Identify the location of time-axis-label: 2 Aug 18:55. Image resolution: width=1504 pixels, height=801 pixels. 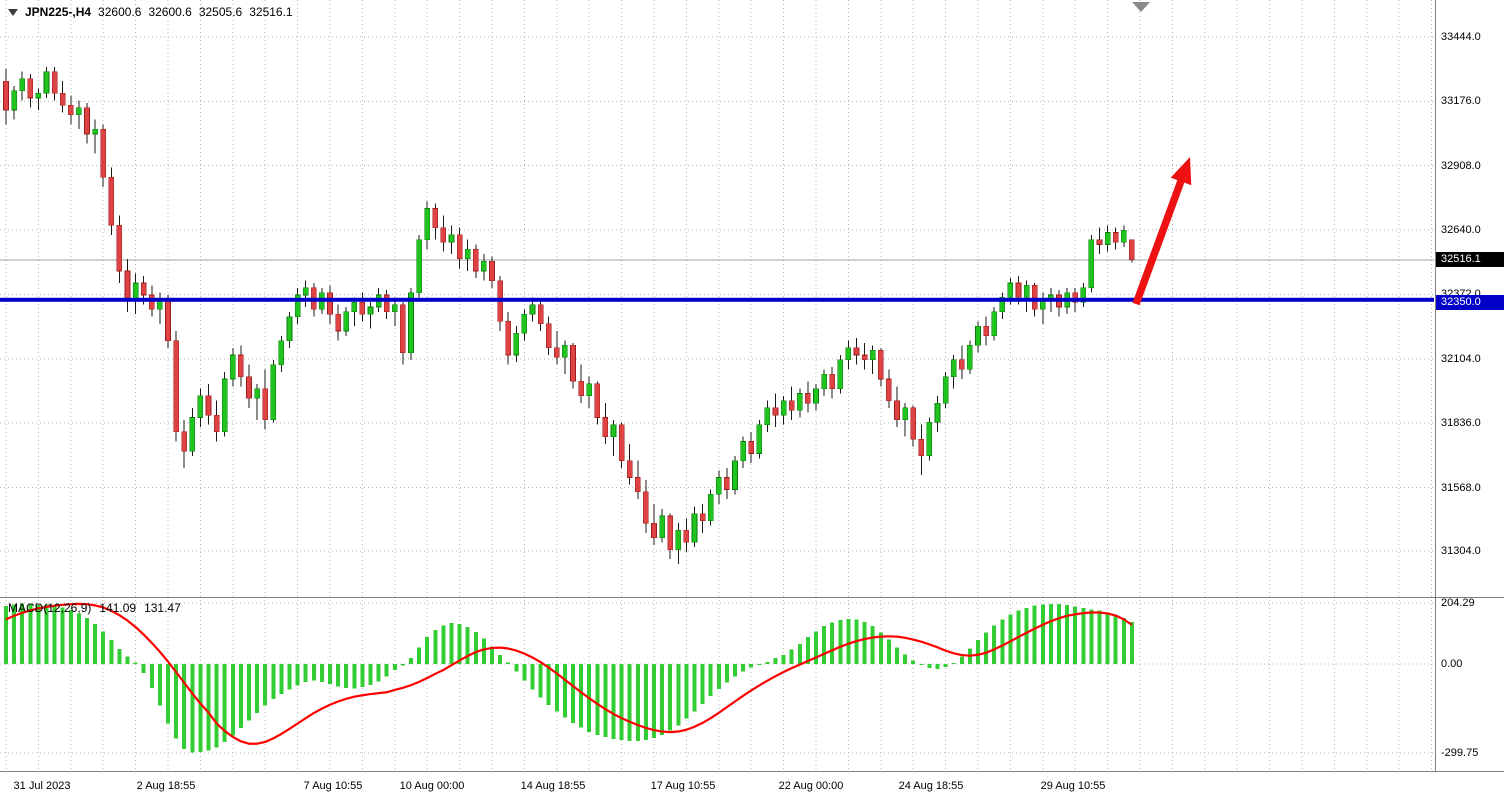
(166, 786).